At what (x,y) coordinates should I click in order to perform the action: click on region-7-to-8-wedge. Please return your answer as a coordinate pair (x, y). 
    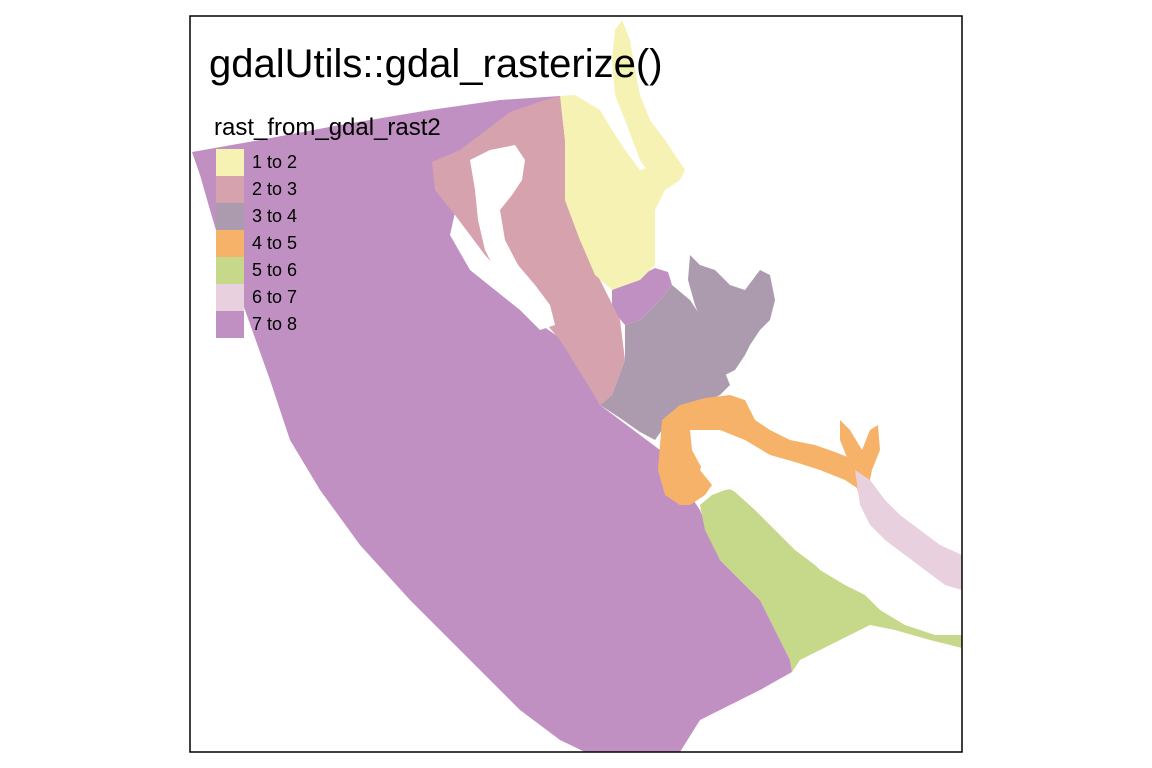
    Looking at the image, I should click on (642, 296).